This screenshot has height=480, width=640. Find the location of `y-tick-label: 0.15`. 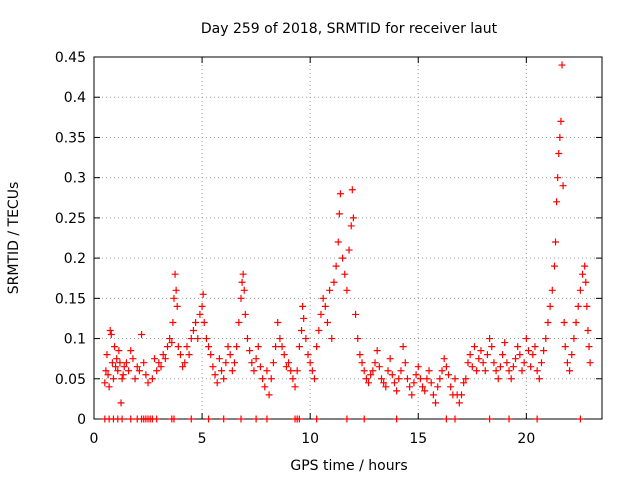

y-tick-label: 0.15 is located at coordinates (70, 299).